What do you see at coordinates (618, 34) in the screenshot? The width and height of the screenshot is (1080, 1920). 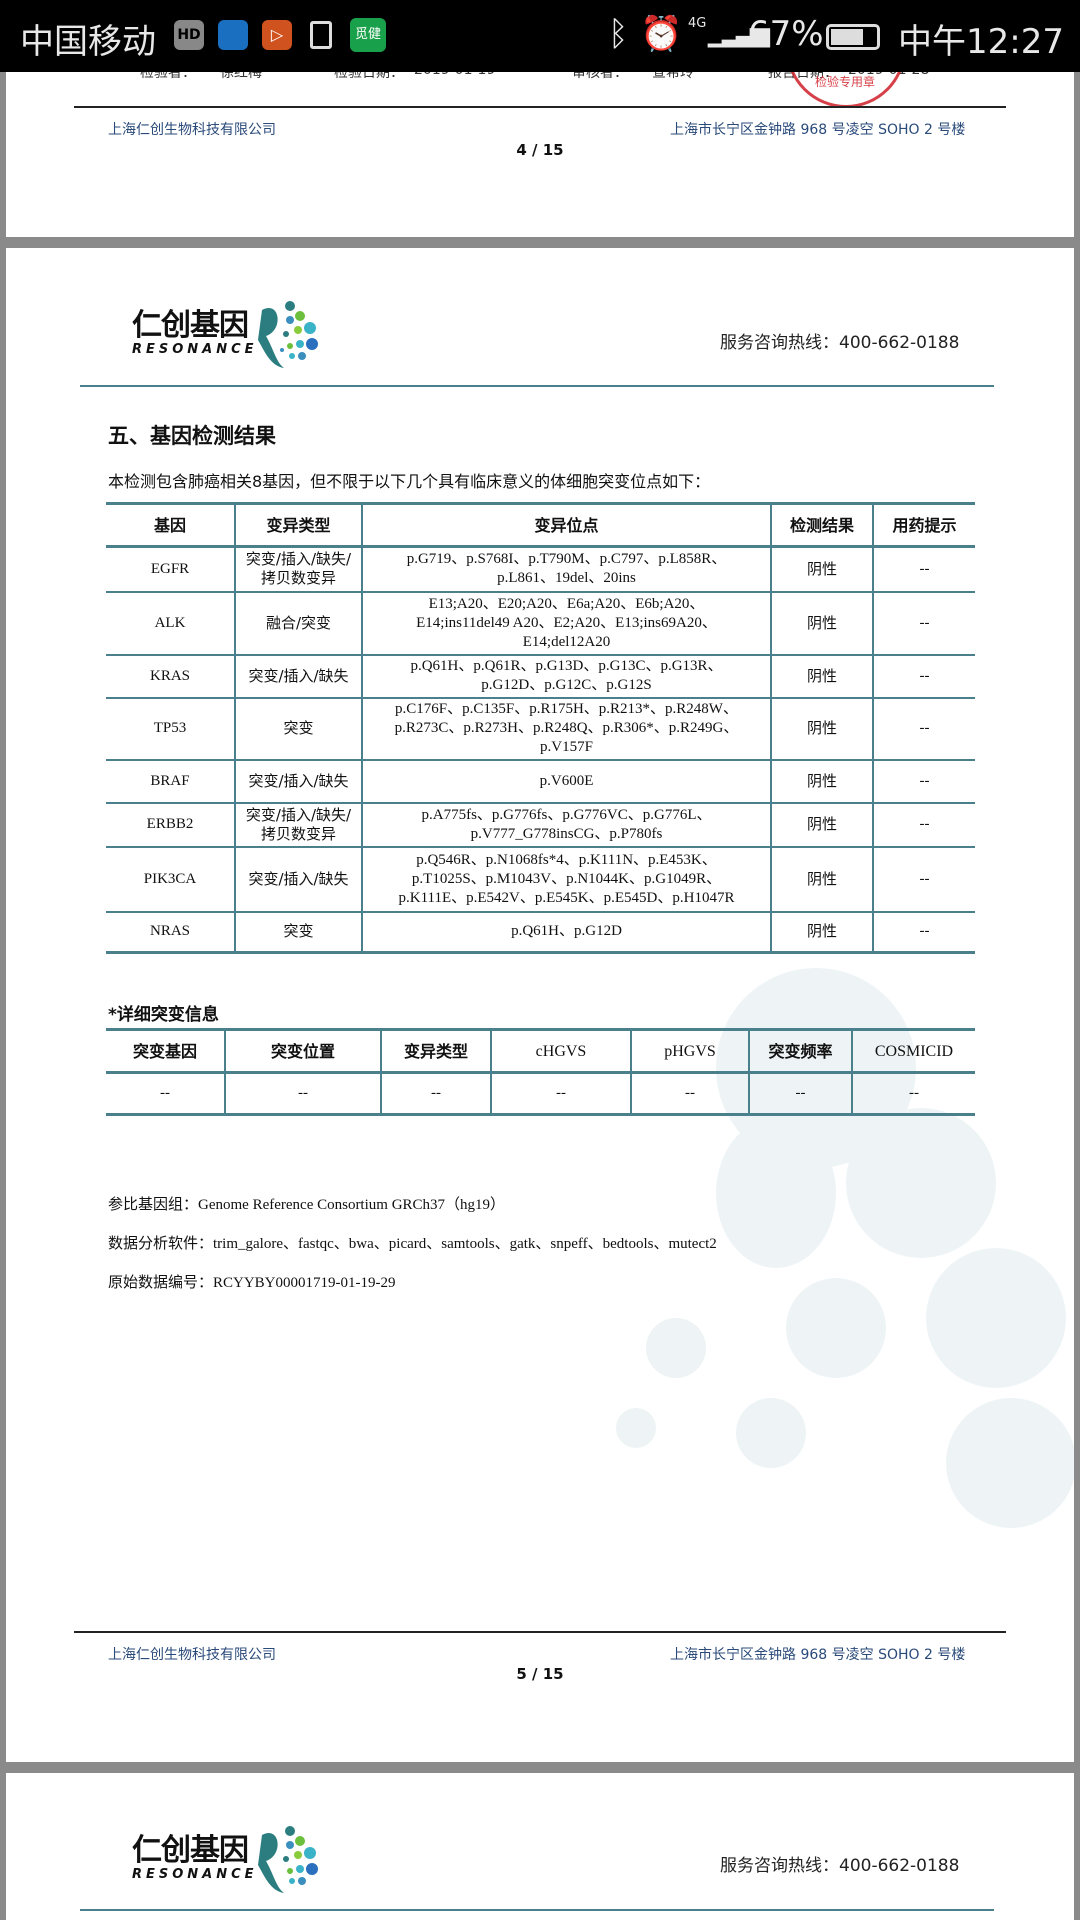 I see `bluetooth-icon: ᛒ` at bounding box center [618, 34].